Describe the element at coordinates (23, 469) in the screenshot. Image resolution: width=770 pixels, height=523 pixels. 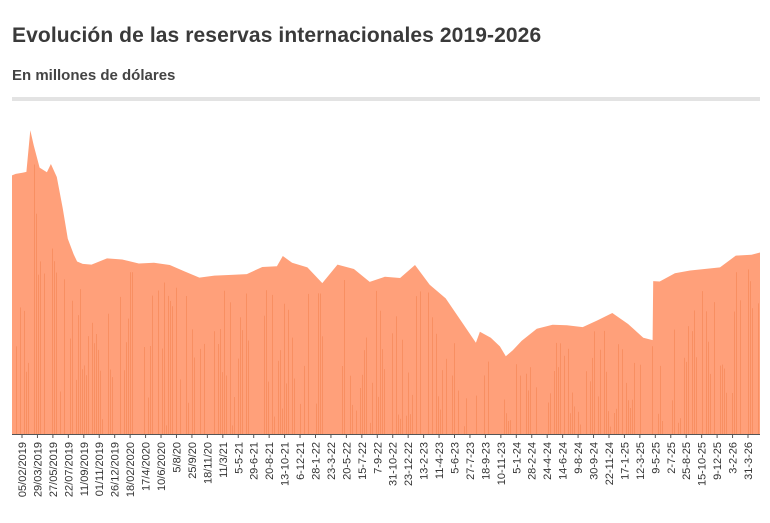
I see `x-tick-label: 05/02/2019` at that location.